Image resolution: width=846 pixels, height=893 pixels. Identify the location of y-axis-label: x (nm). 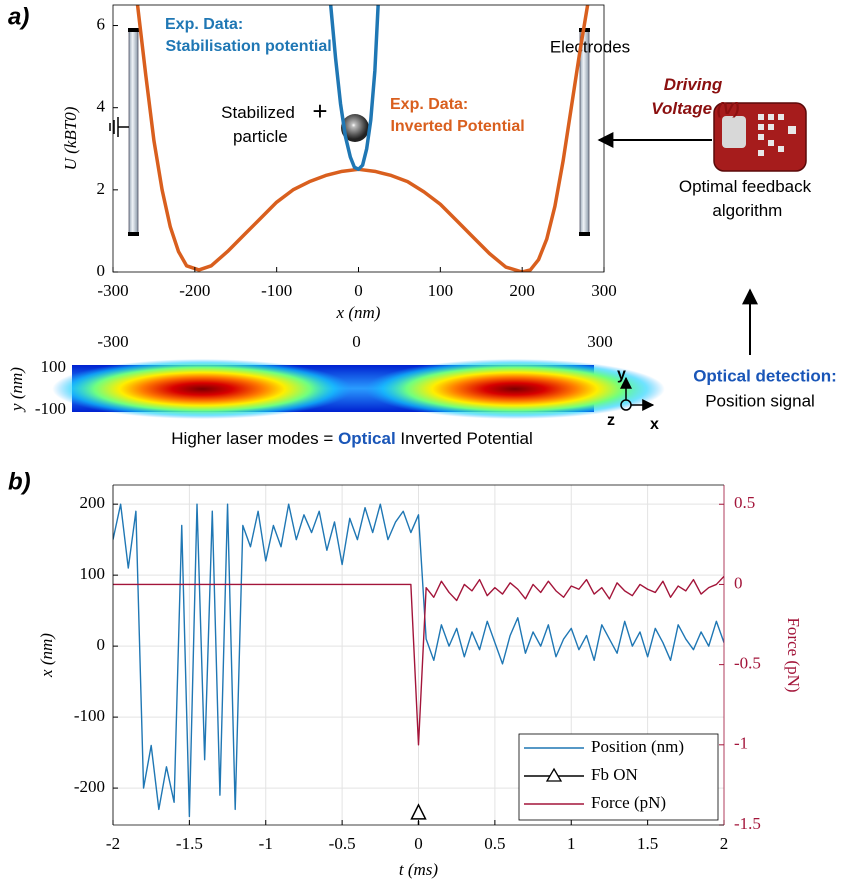
(46, 655).